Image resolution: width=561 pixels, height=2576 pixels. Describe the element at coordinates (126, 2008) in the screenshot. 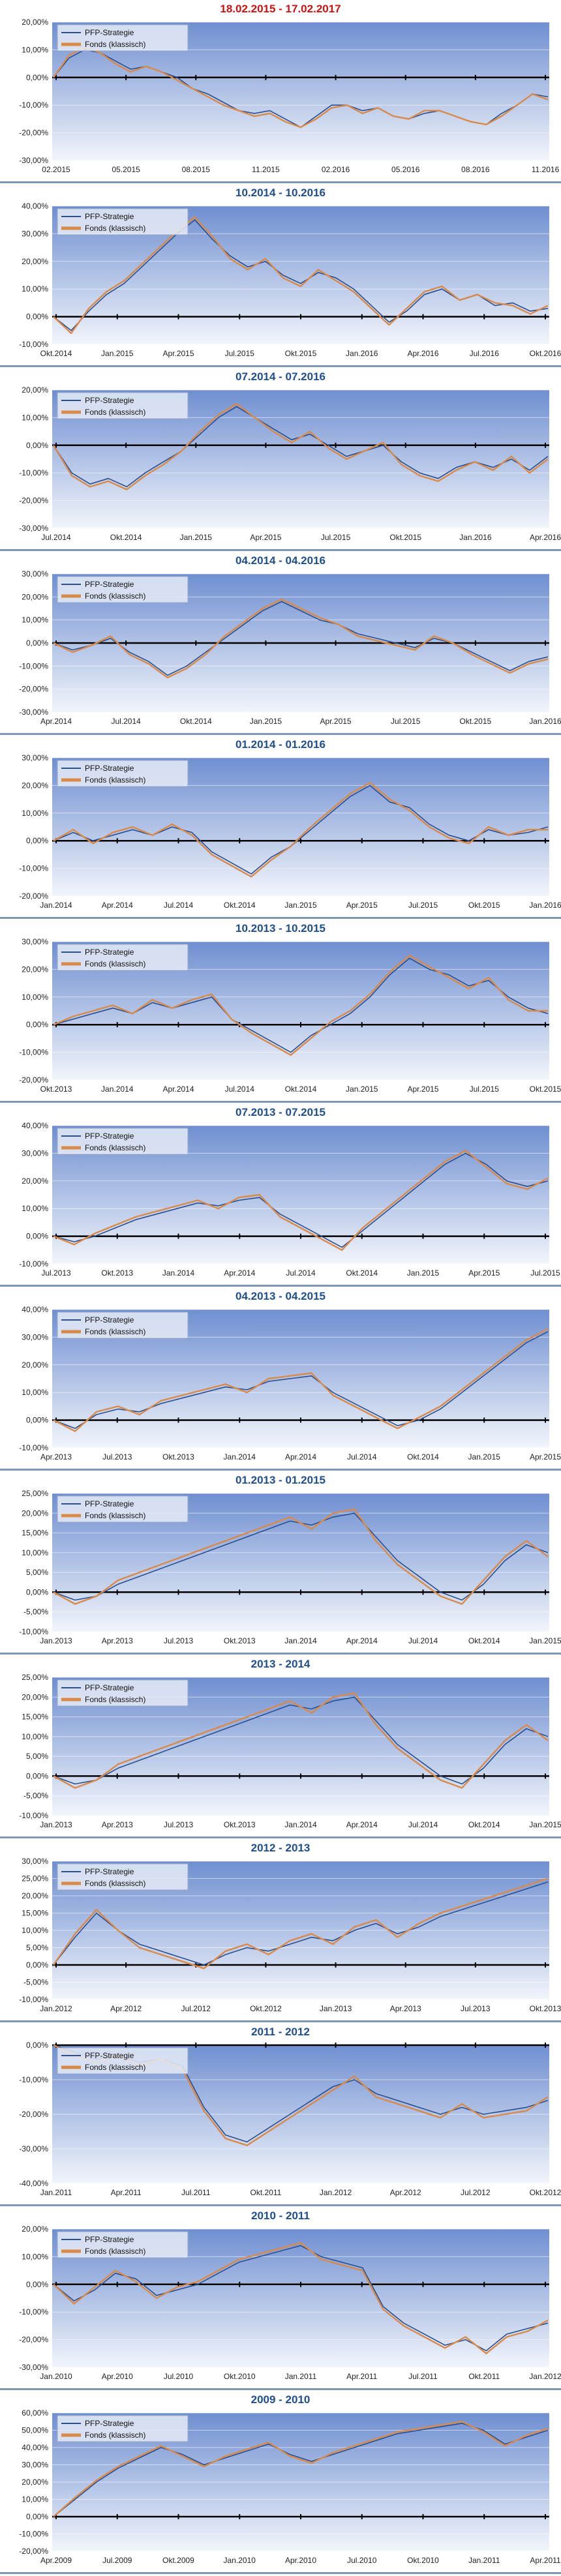

I see `x-tick-label: Apr.2012` at that location.